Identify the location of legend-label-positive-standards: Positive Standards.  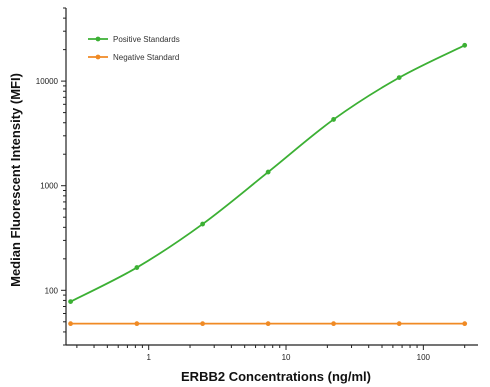
(146, 39).